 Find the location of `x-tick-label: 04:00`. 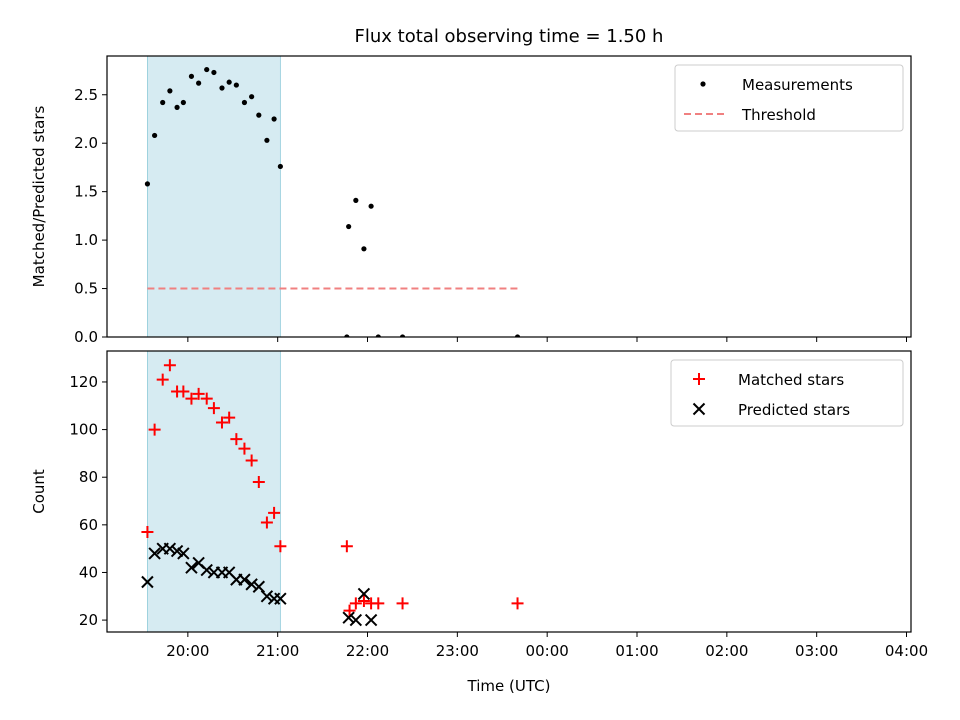

x-tick-label: 04:00 is located at coordinates (906, 651).